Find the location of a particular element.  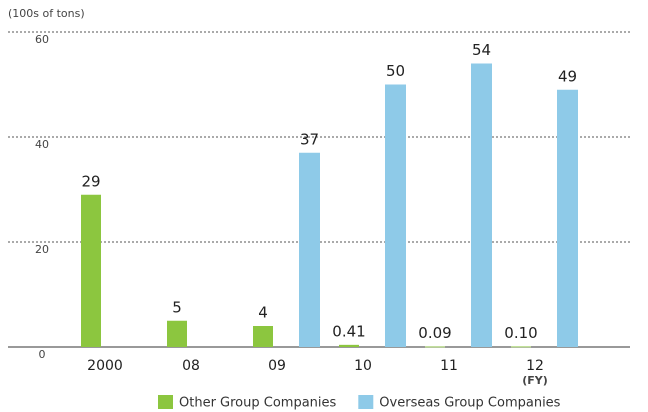

x-axis-unit: (FY) is located at coordinates (535, 380).